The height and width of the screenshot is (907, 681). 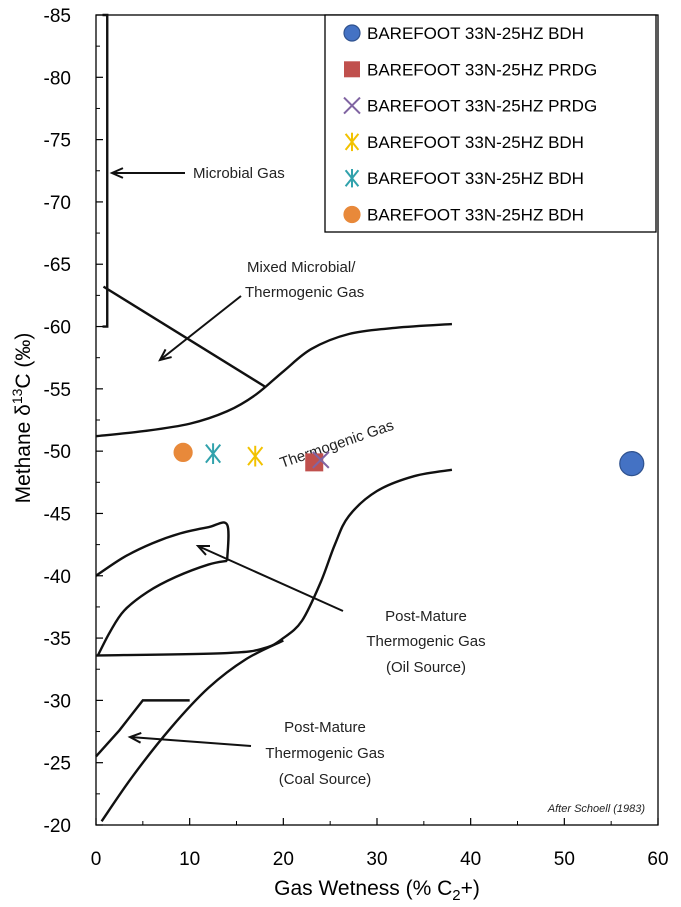 I want to click on y-tick-label: -25, so click(x=57, y=764).